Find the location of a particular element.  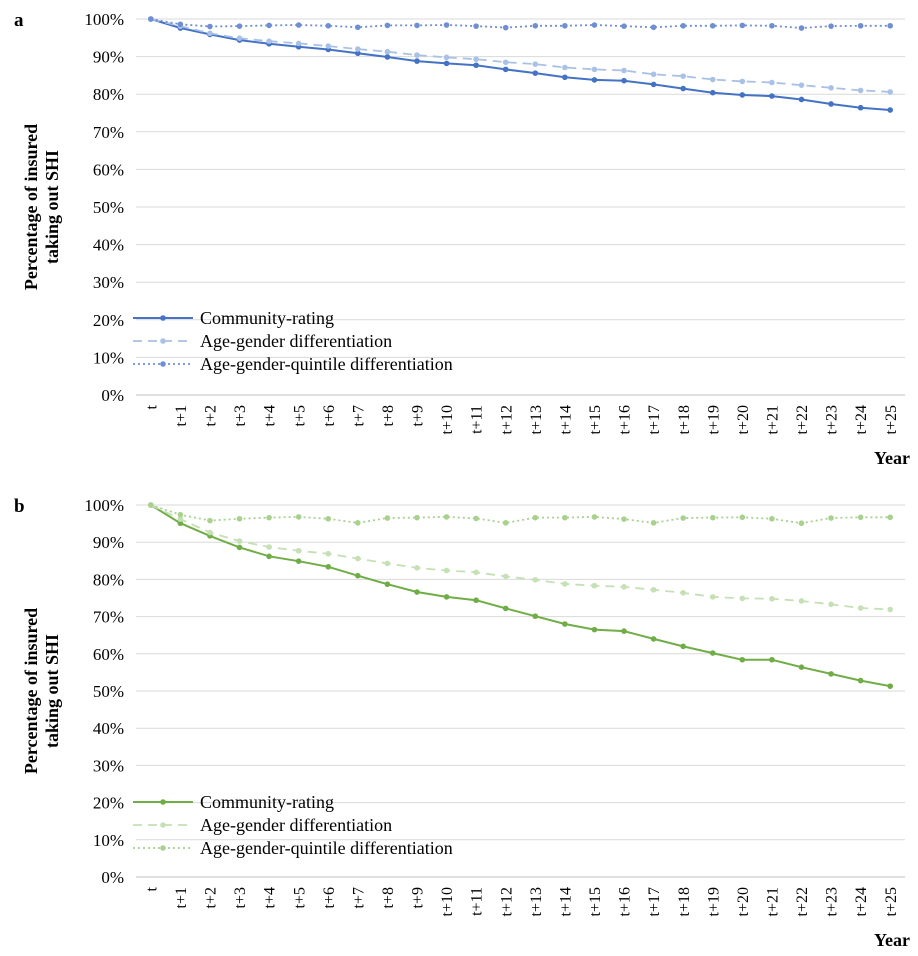

x-tick-label: t+20 is located at coordinates (743, 901).